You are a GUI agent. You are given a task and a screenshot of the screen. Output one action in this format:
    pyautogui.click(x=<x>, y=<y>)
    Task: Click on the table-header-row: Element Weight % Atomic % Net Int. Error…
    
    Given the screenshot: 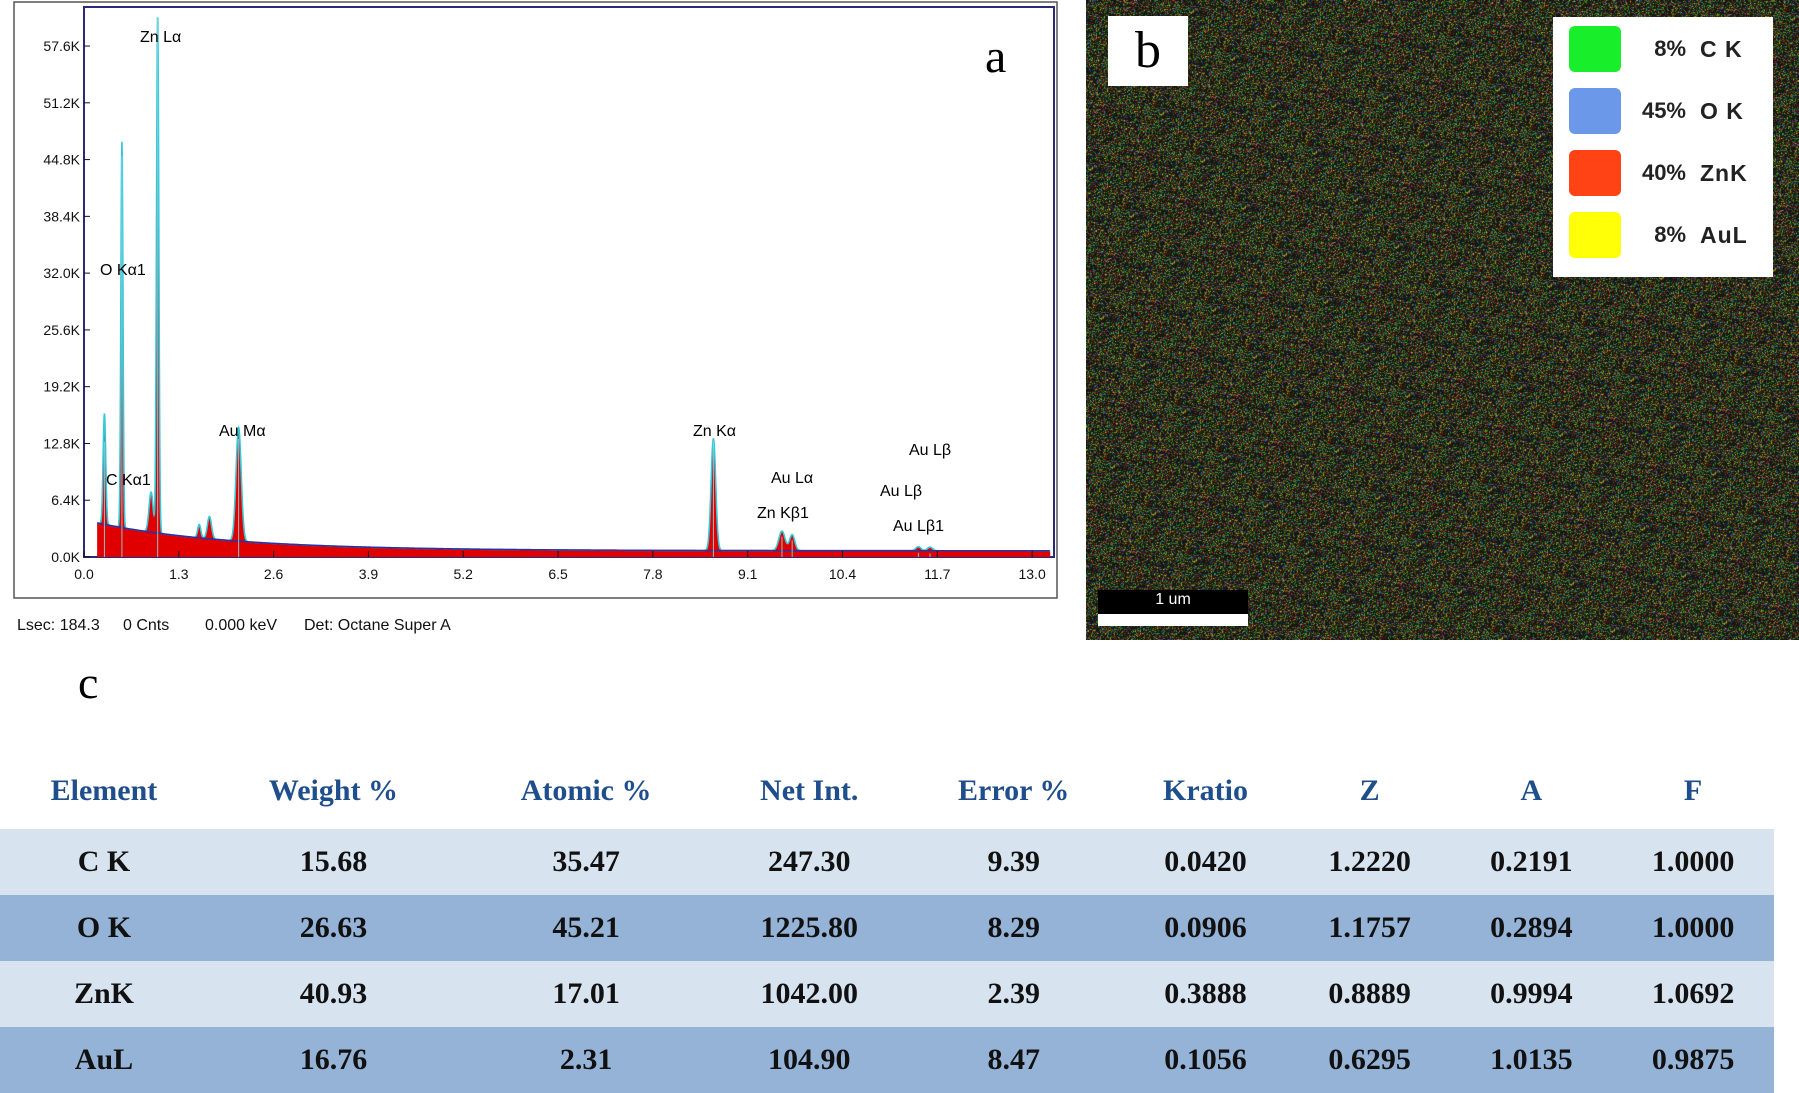 What is the action you would take?
    pyautogui.click(x=887, y=791)
    